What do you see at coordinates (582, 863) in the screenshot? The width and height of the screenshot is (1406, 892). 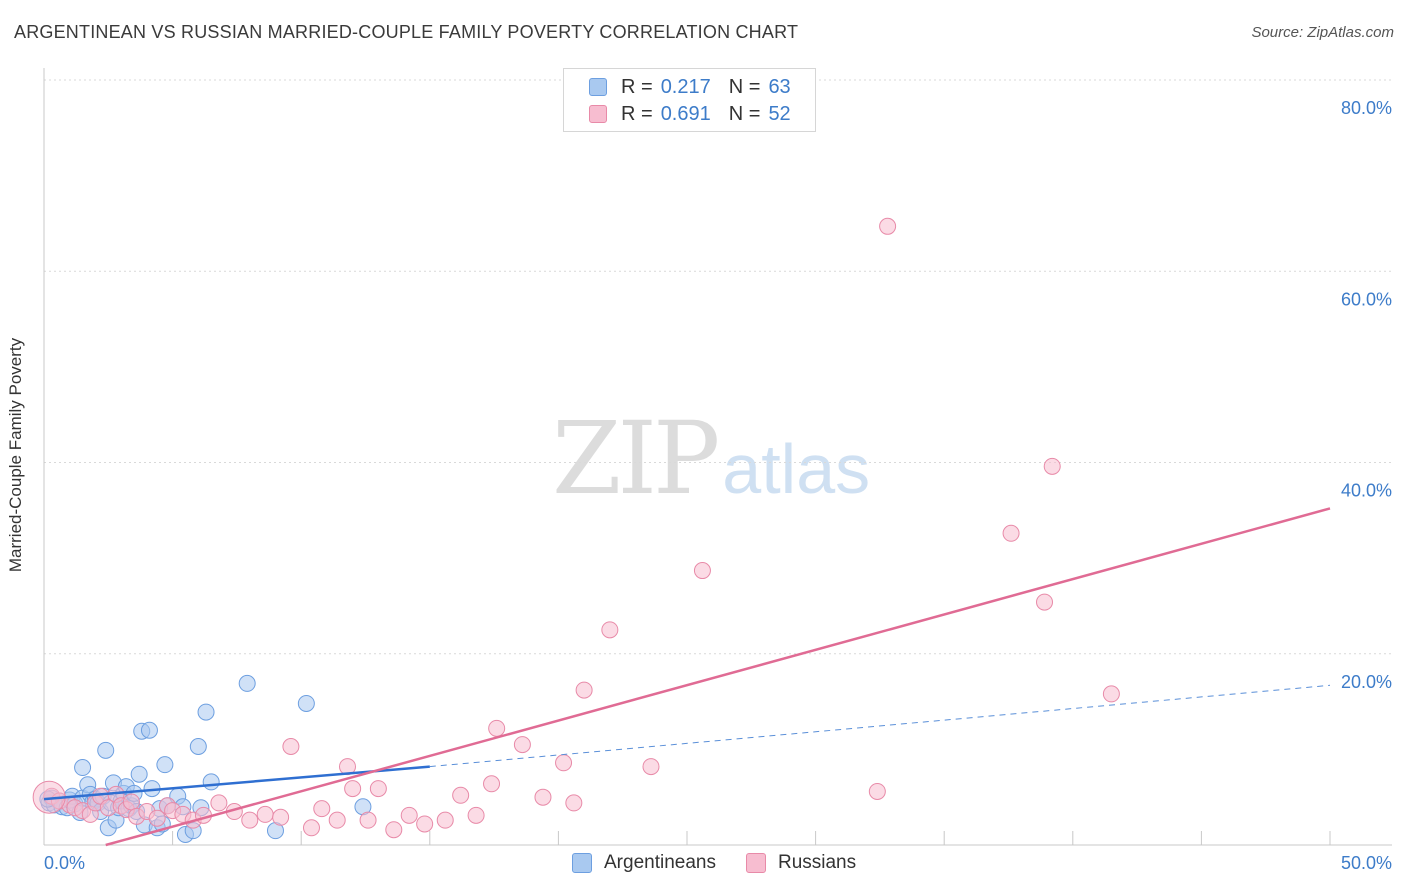 I see `series-swatch-argentineans` at bounding box center [582, 863].